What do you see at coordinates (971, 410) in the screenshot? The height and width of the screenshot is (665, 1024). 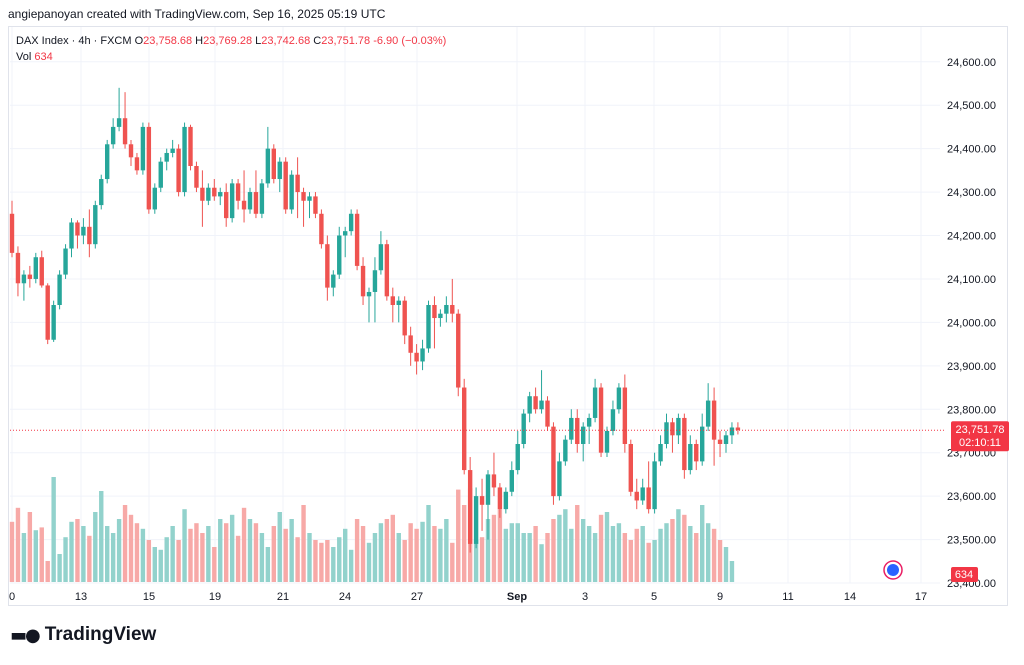 I see `y-tick-label: 23,800.00` at bounding box center [971, 410].